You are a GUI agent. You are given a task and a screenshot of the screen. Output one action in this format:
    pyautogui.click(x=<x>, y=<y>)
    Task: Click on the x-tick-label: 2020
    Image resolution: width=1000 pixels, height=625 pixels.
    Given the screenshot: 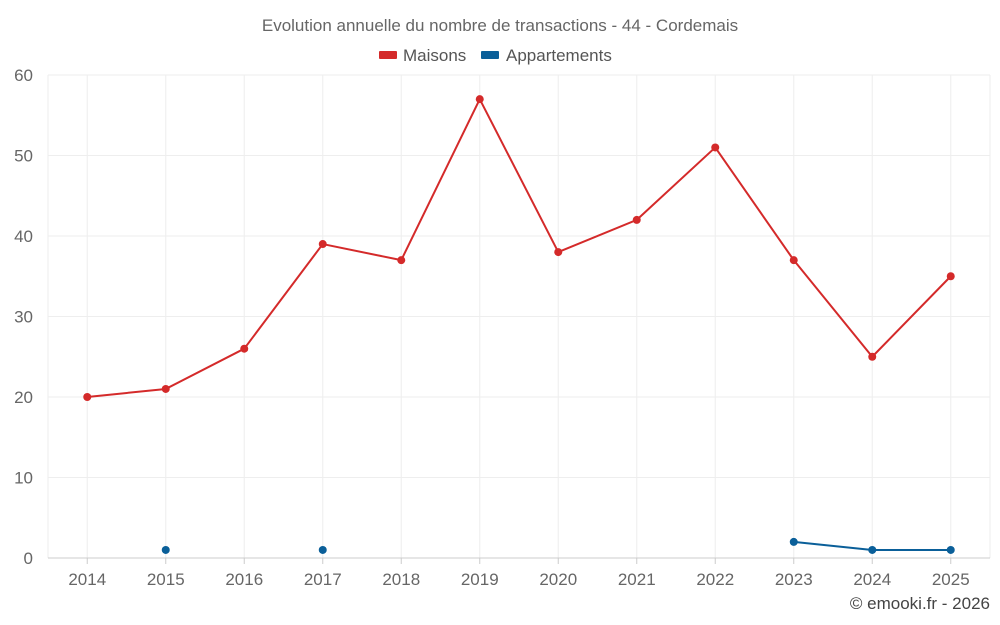 What is the action you would take?
    pyautogui.click(x=558, y=579)
    